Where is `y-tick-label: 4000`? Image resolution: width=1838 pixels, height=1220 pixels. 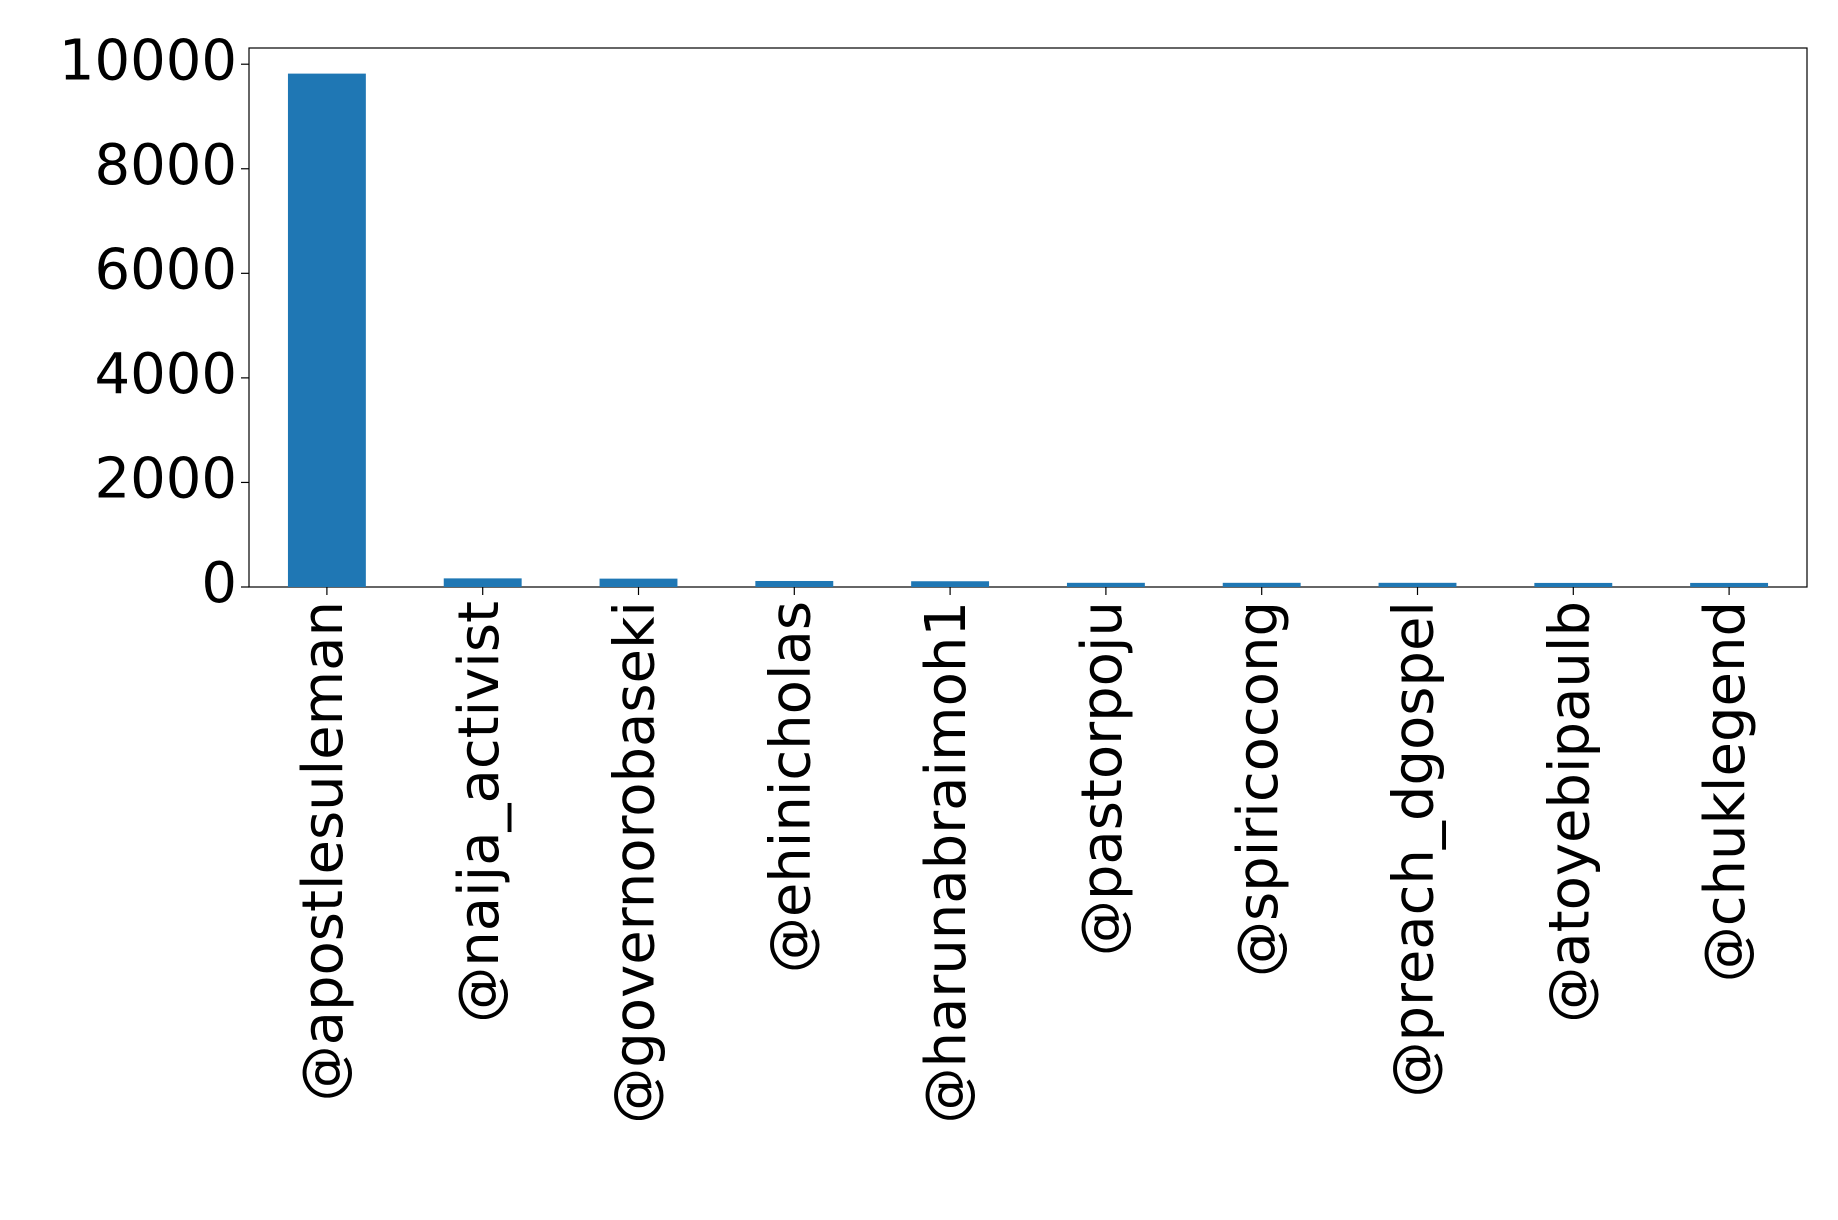 y-tick-label: 4000 is located at coordinates (165, 374).